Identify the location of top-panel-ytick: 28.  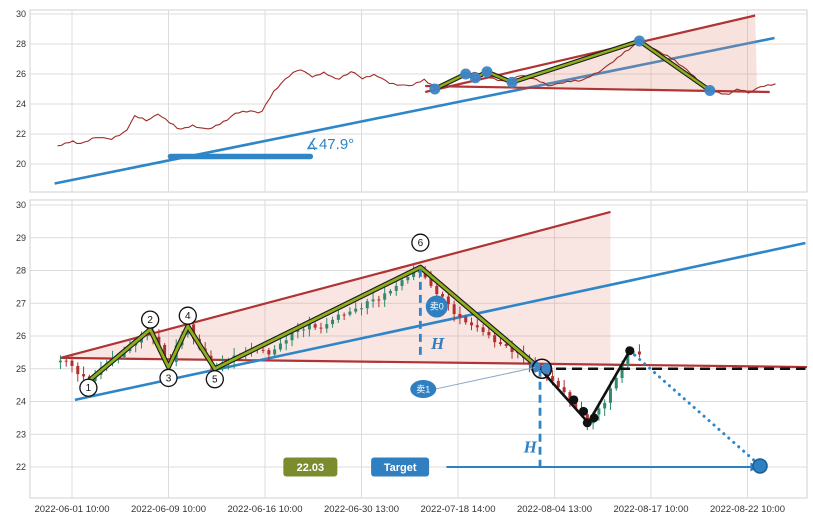
(21, 44).